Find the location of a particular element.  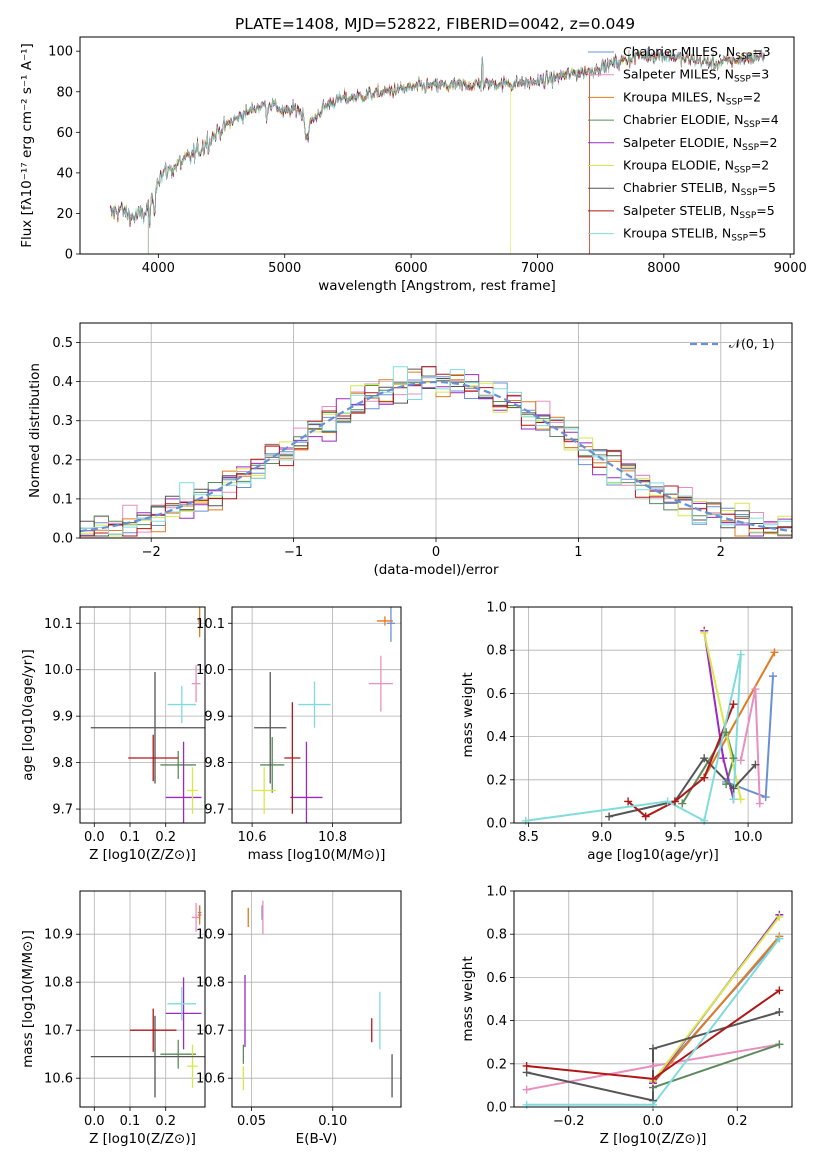

y-tick-label: 10.0 is located at coordinates (58, 670).